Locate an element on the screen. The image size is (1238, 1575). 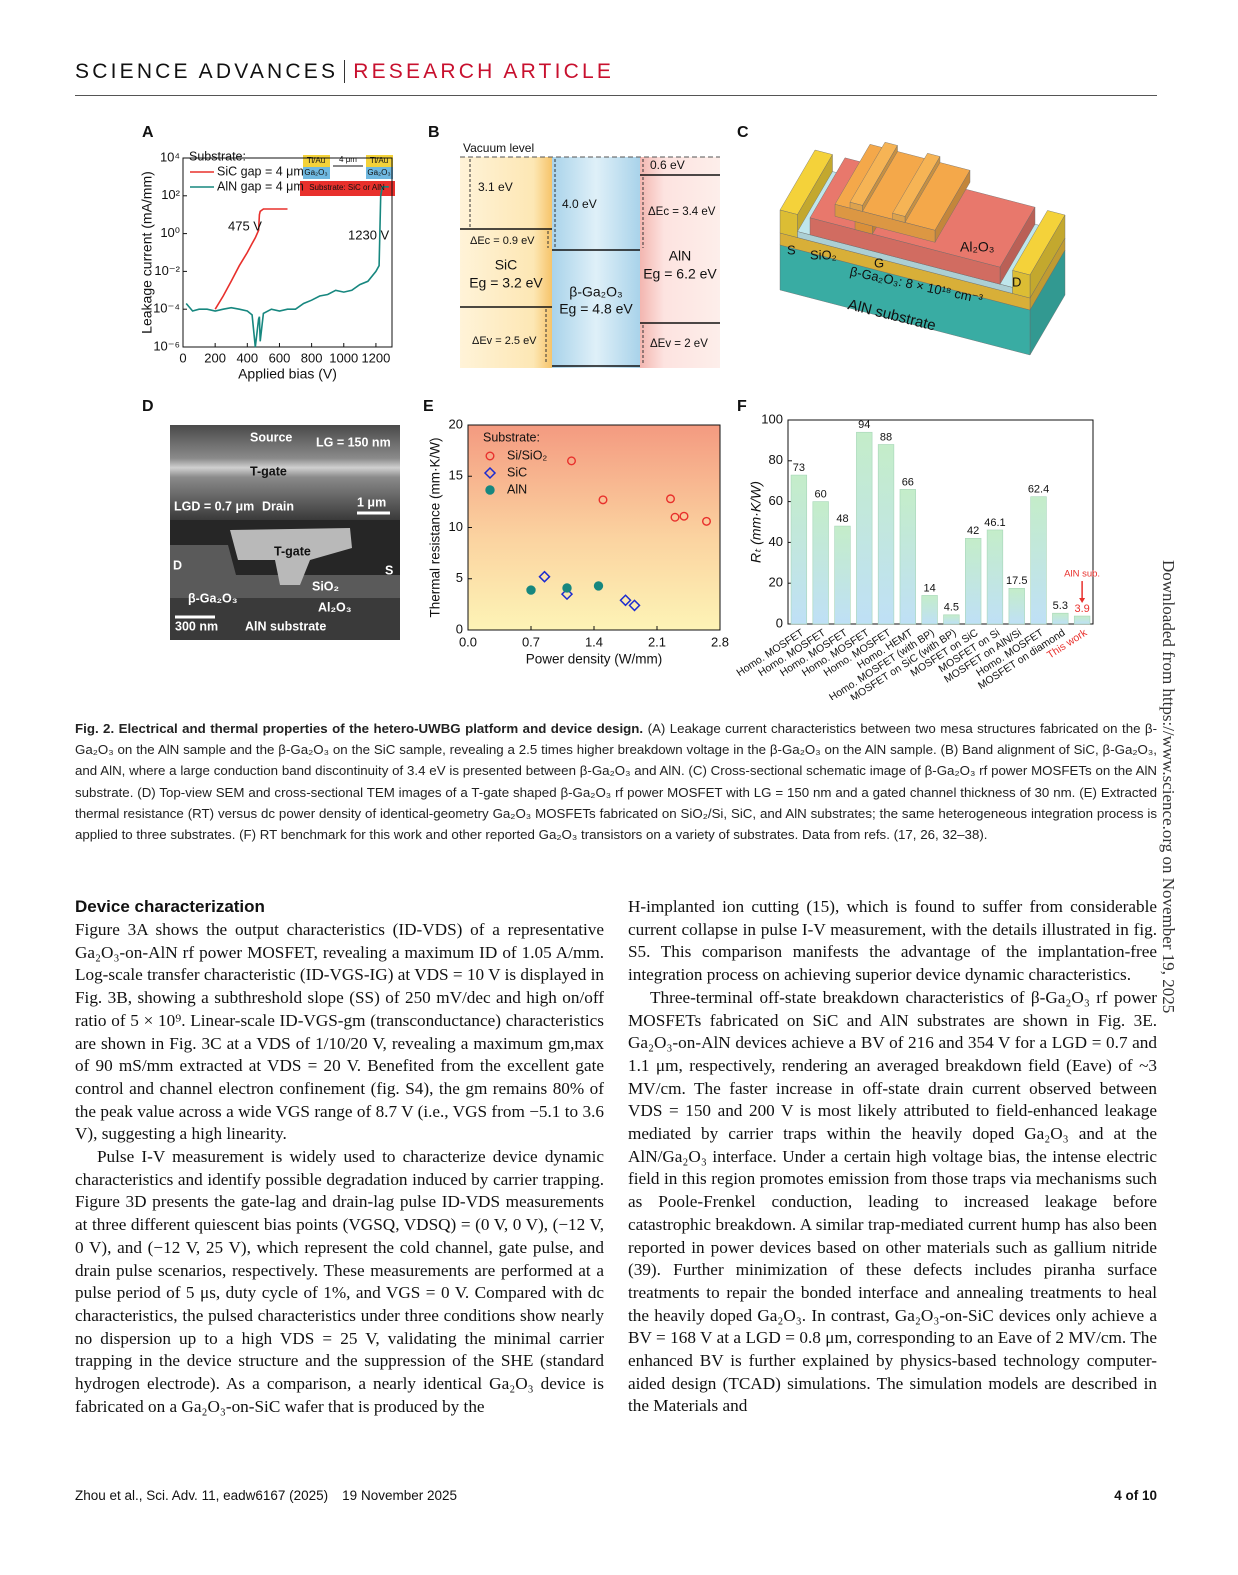
band-label: 0.6 eV is located at coordinates (667, 165).